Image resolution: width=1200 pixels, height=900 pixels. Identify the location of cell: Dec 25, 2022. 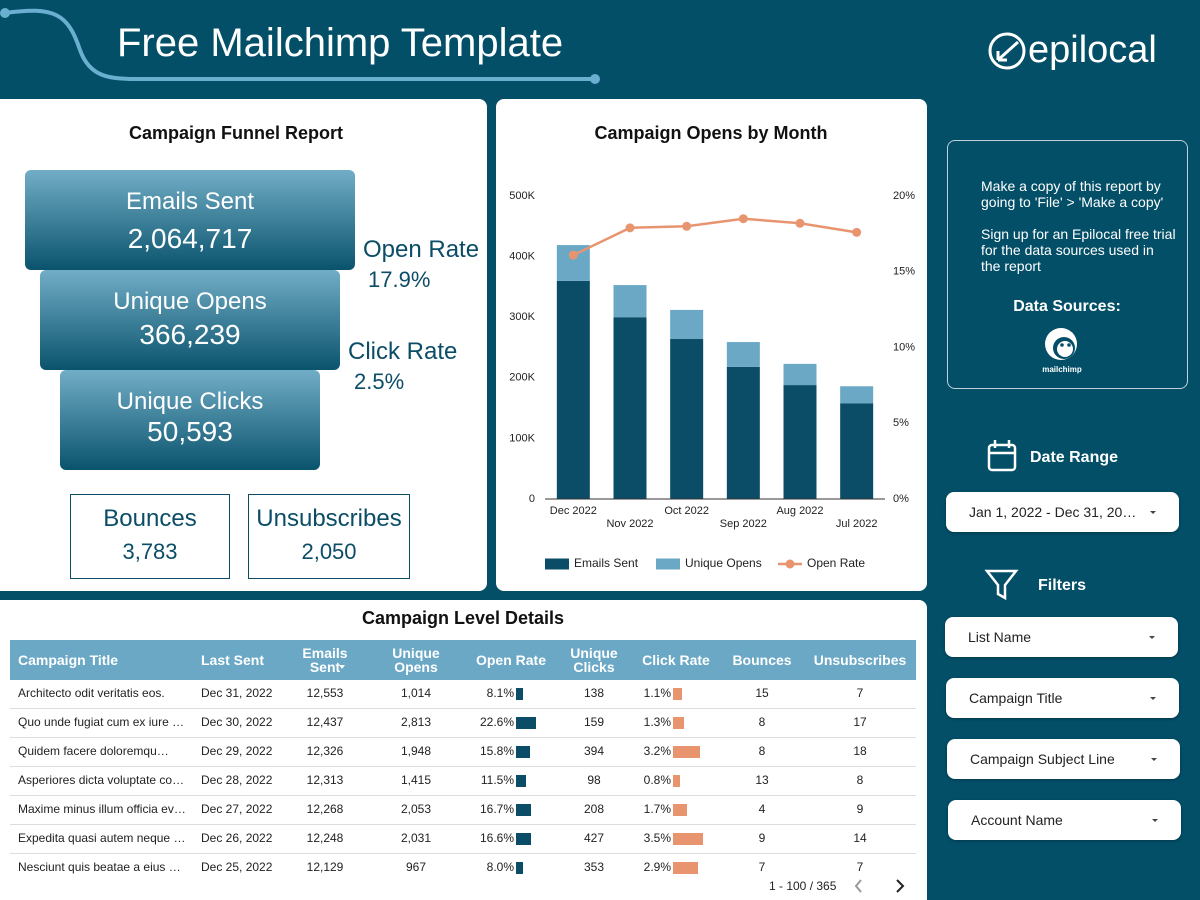
(237, 867).